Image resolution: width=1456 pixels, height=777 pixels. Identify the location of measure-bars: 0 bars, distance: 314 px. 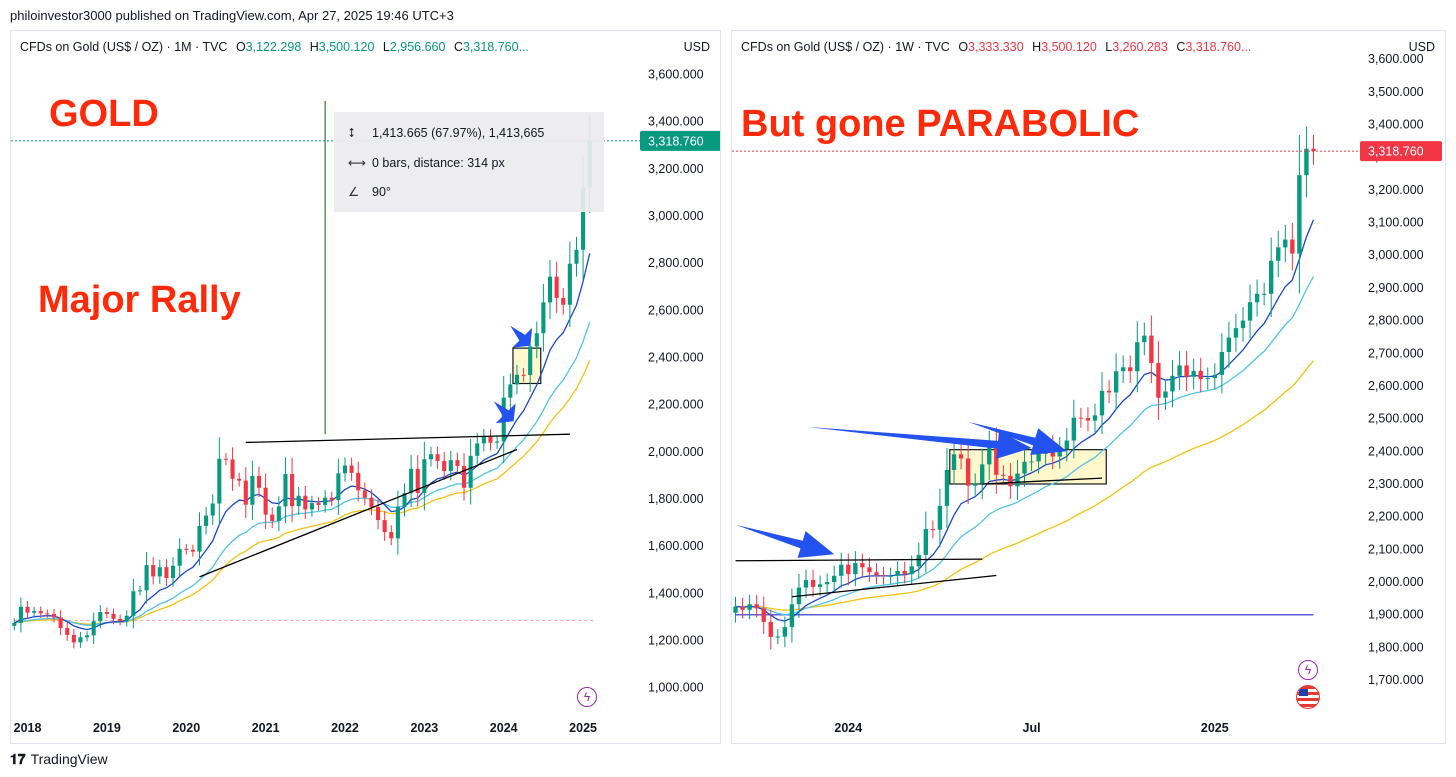
(438, 163).